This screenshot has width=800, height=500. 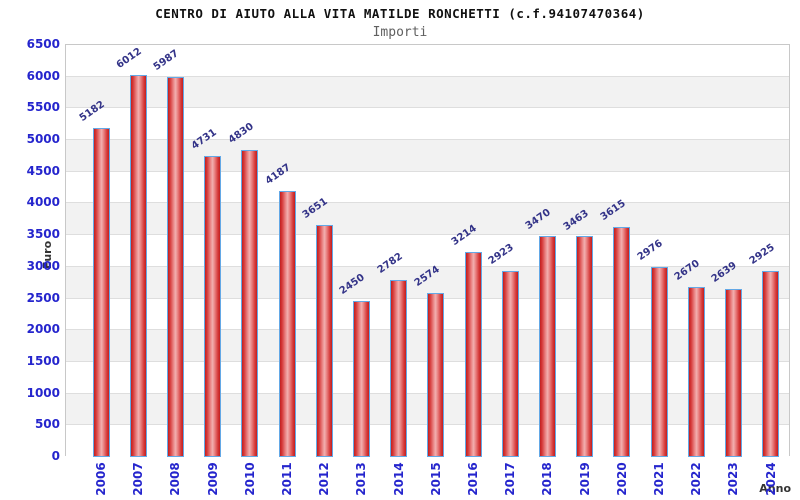 I want to click on x-tick-label: 2007, so click(x=138, y=479).